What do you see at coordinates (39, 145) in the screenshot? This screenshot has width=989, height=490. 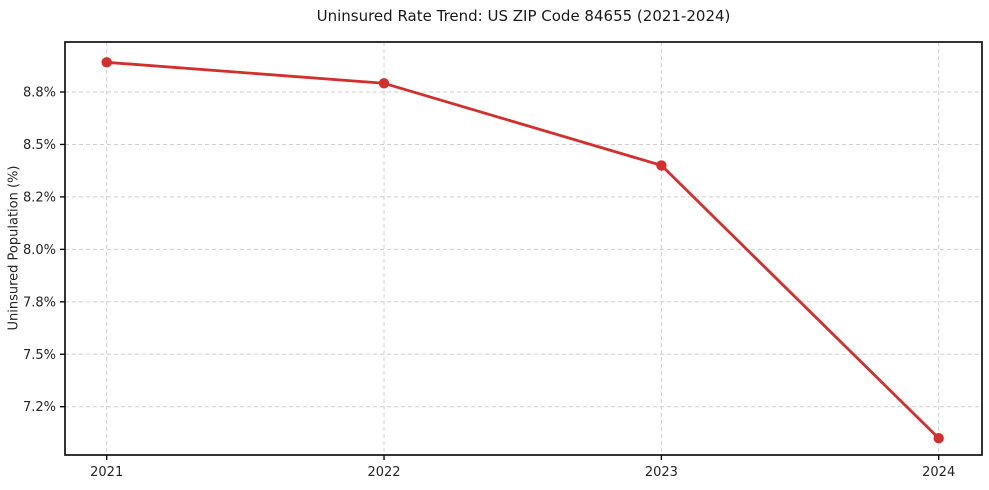 I see `y-tick-label: 8.5%` at bounding box center [39, 145].